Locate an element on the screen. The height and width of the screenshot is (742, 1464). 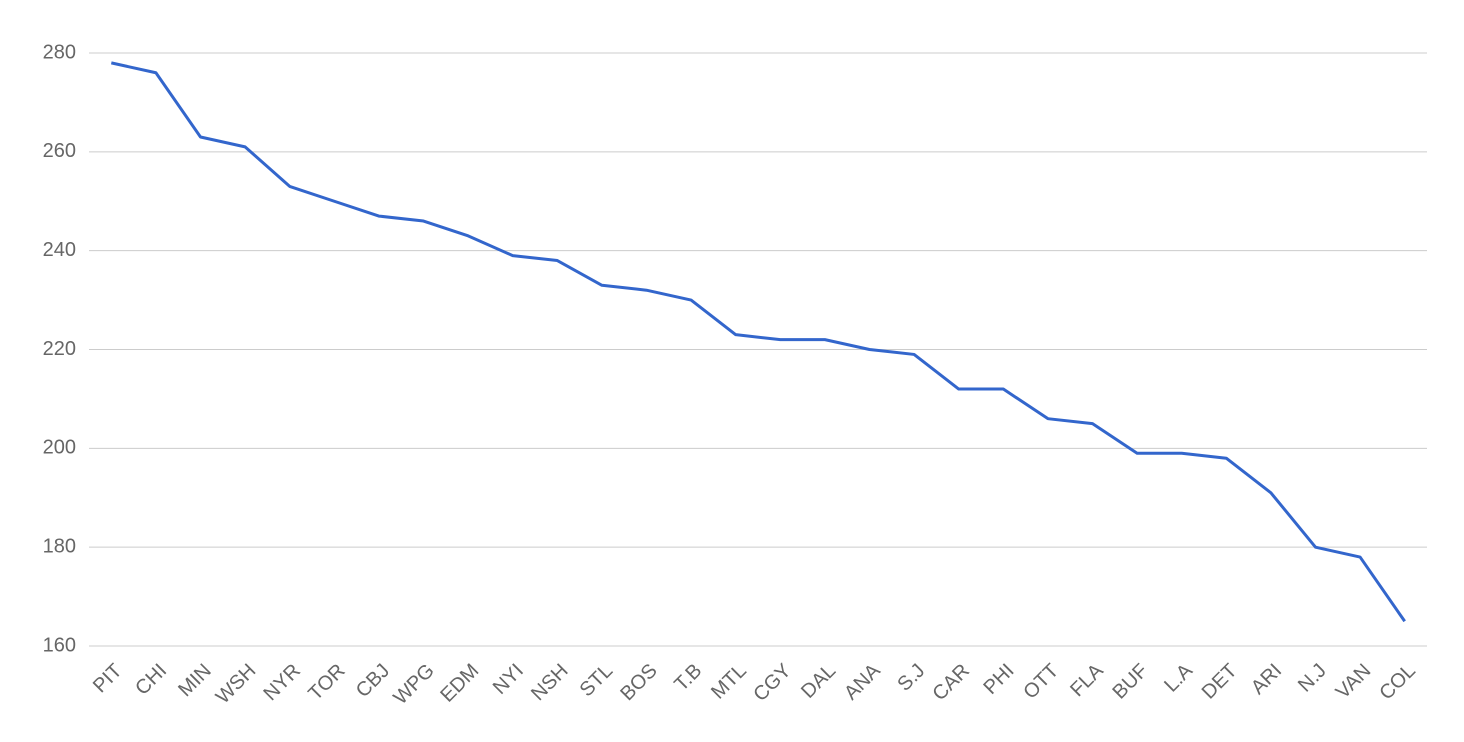
x-tick-label: VAN is located at coordinates (1354, 682).